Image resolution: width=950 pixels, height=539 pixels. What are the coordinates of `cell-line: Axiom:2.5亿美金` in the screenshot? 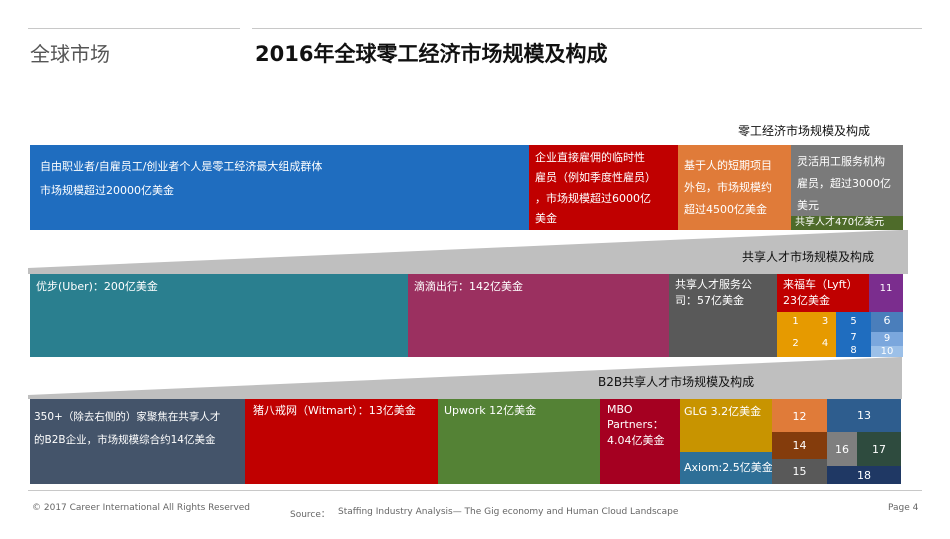 It's located at (728, 467).